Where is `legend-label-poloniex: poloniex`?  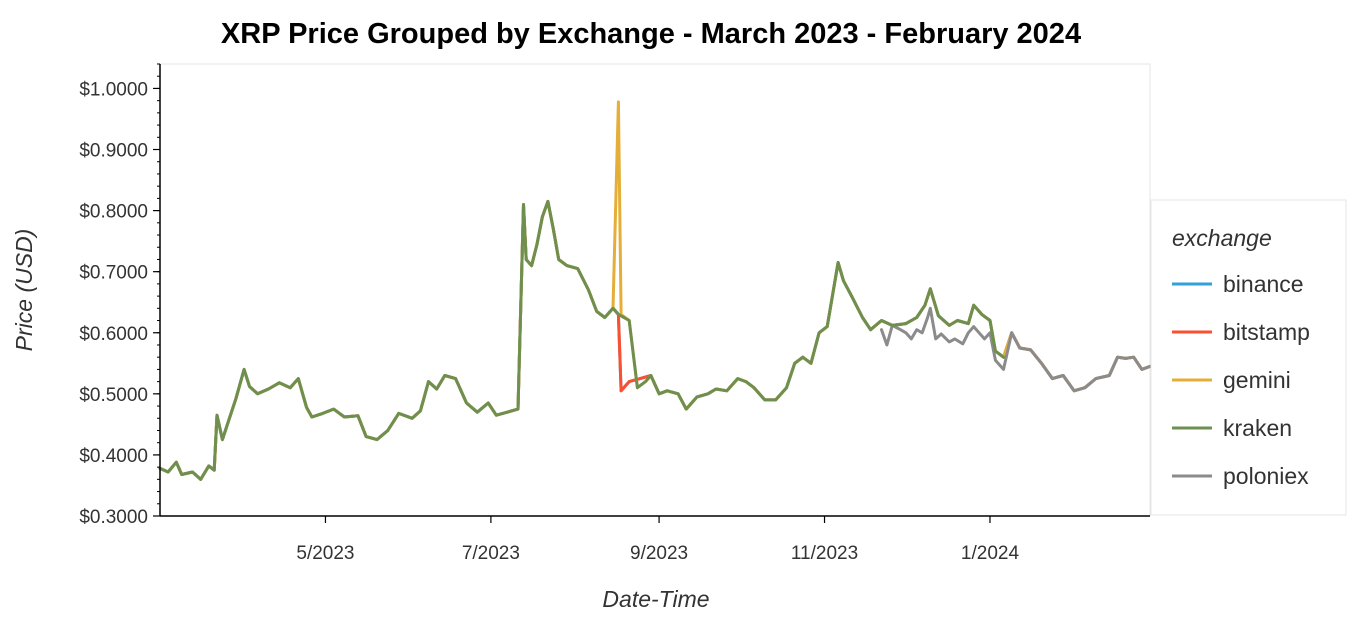 legend-label-poloniex: poloniex is located at coordinates (1266, 476).